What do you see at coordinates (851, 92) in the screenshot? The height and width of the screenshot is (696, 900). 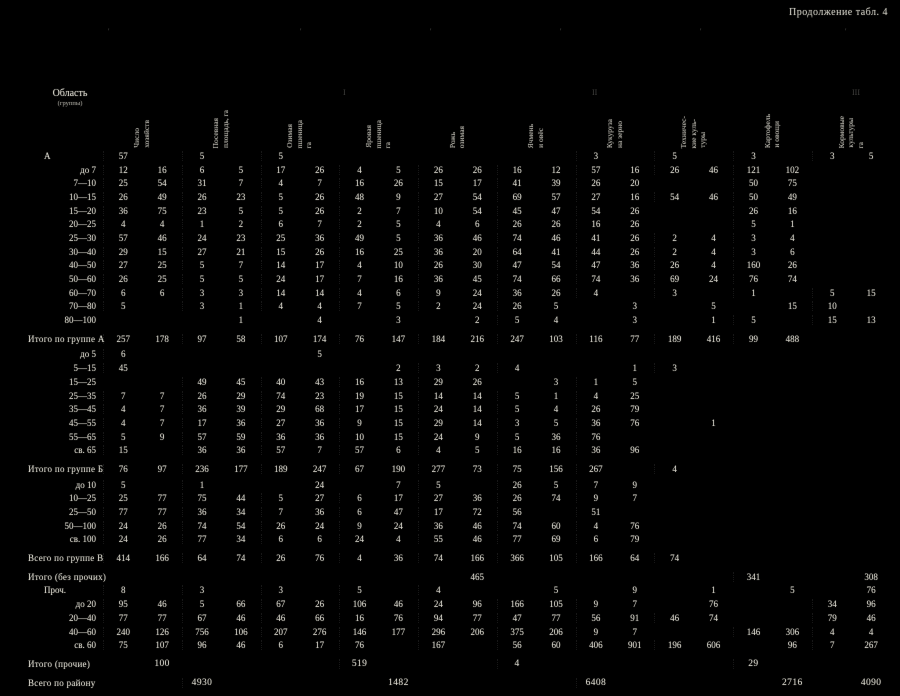 I see `column-header-10: Кормовые культуры га` at bounding box center [851, 92].